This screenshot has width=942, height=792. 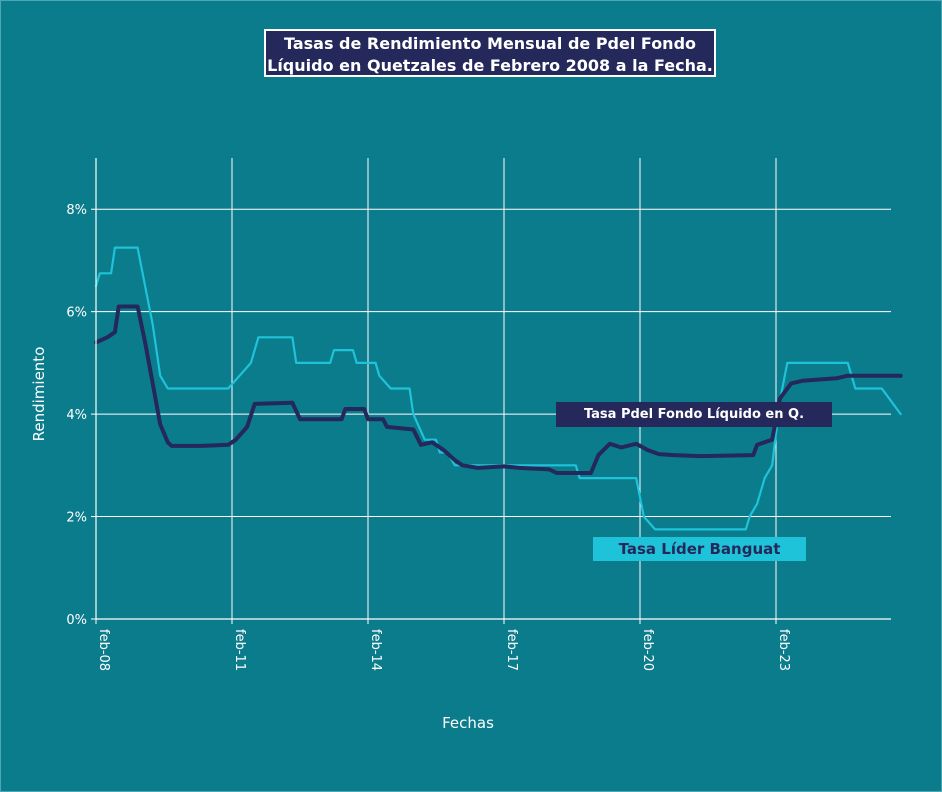 What do you see at coordinates (694, 414) in the screenshot?
I see `series-label-fondo: Tasa Pdel Fondo Líquido en Q.` at bounding box center [694, 414].